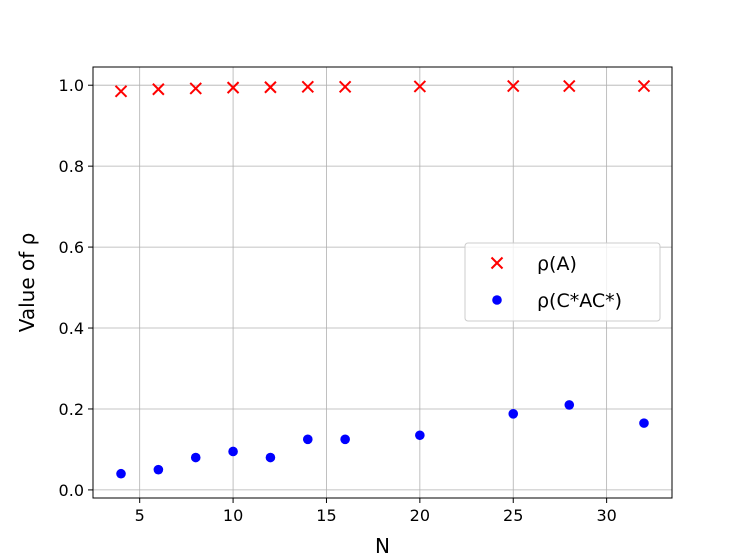 The image size is (747, 560). Describe the element at coordinates (326, 515) in the screenshot. I see `x-tick-label: 15` at that location.